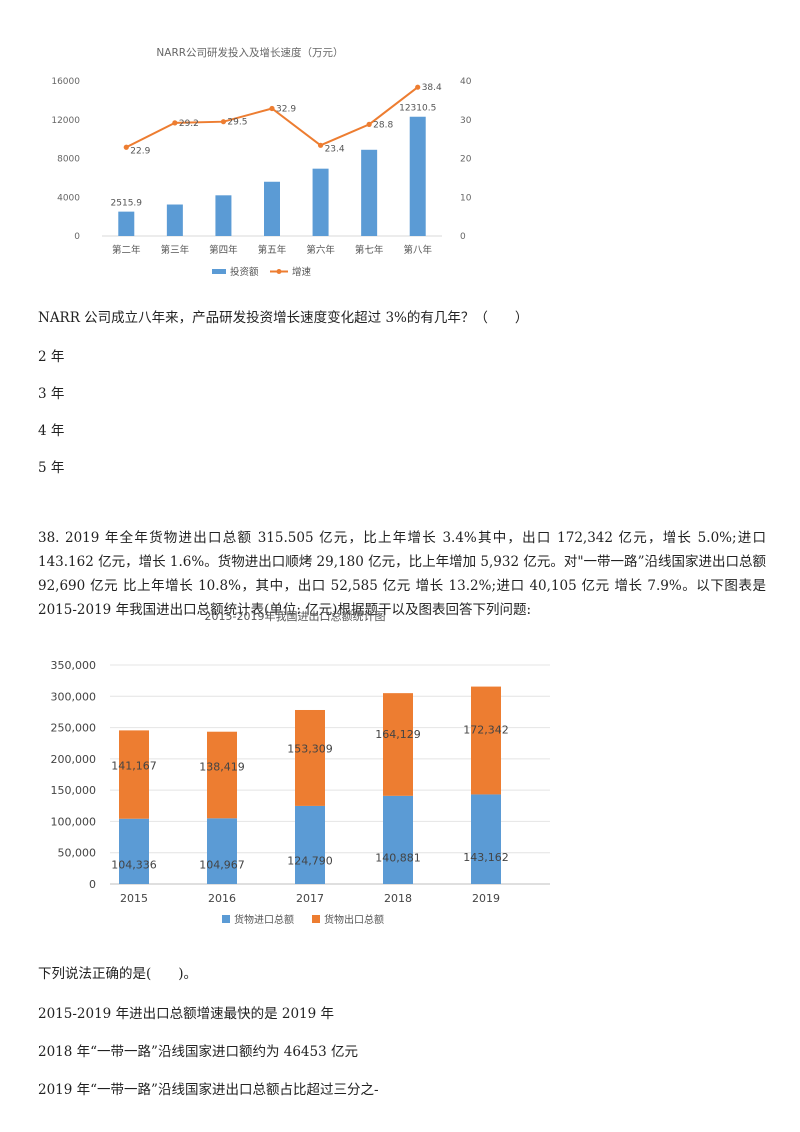 Image resolution: width=800 pixels, height=1132 pixels. Describe the element at coordinates (383, 125) in the screenshot. I see `chart1-growth-label: 28.8` at that location.